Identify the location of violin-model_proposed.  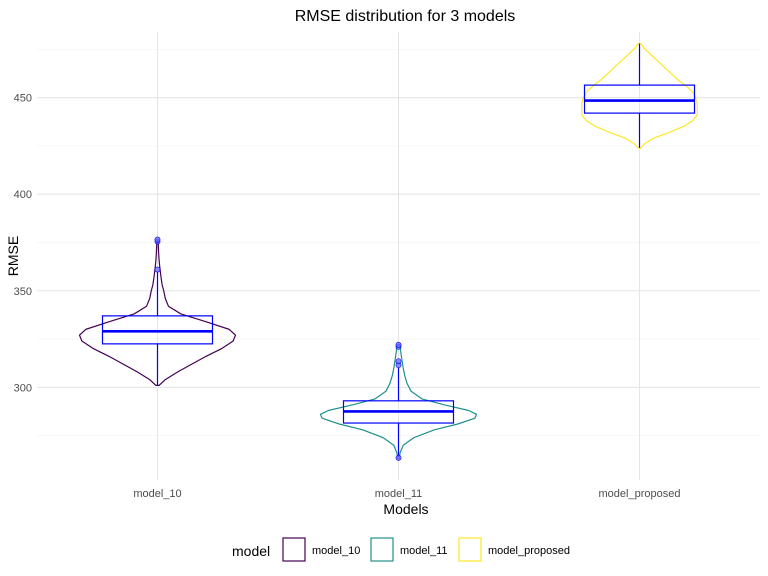
(639, 95).